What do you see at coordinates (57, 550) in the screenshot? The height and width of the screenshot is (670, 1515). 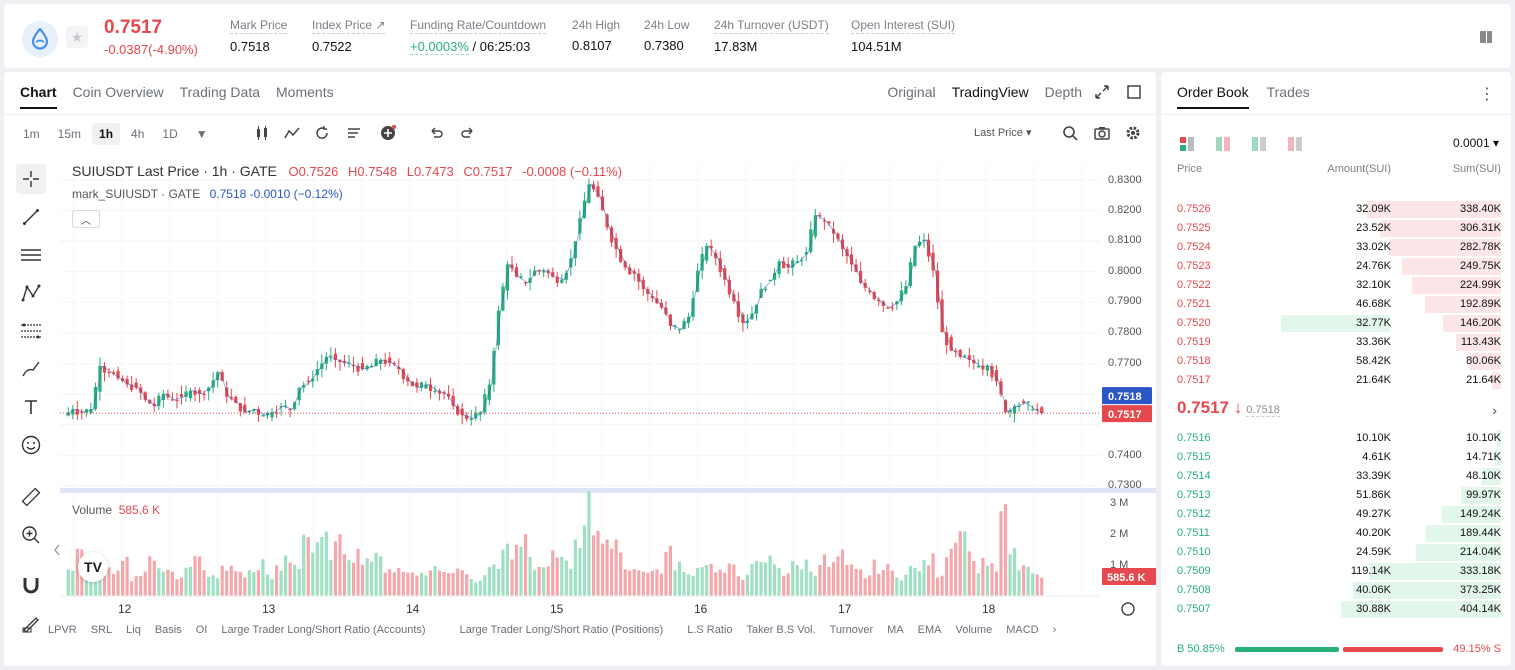 I see `collapse-left-icon` at bounding box center [57, 550].